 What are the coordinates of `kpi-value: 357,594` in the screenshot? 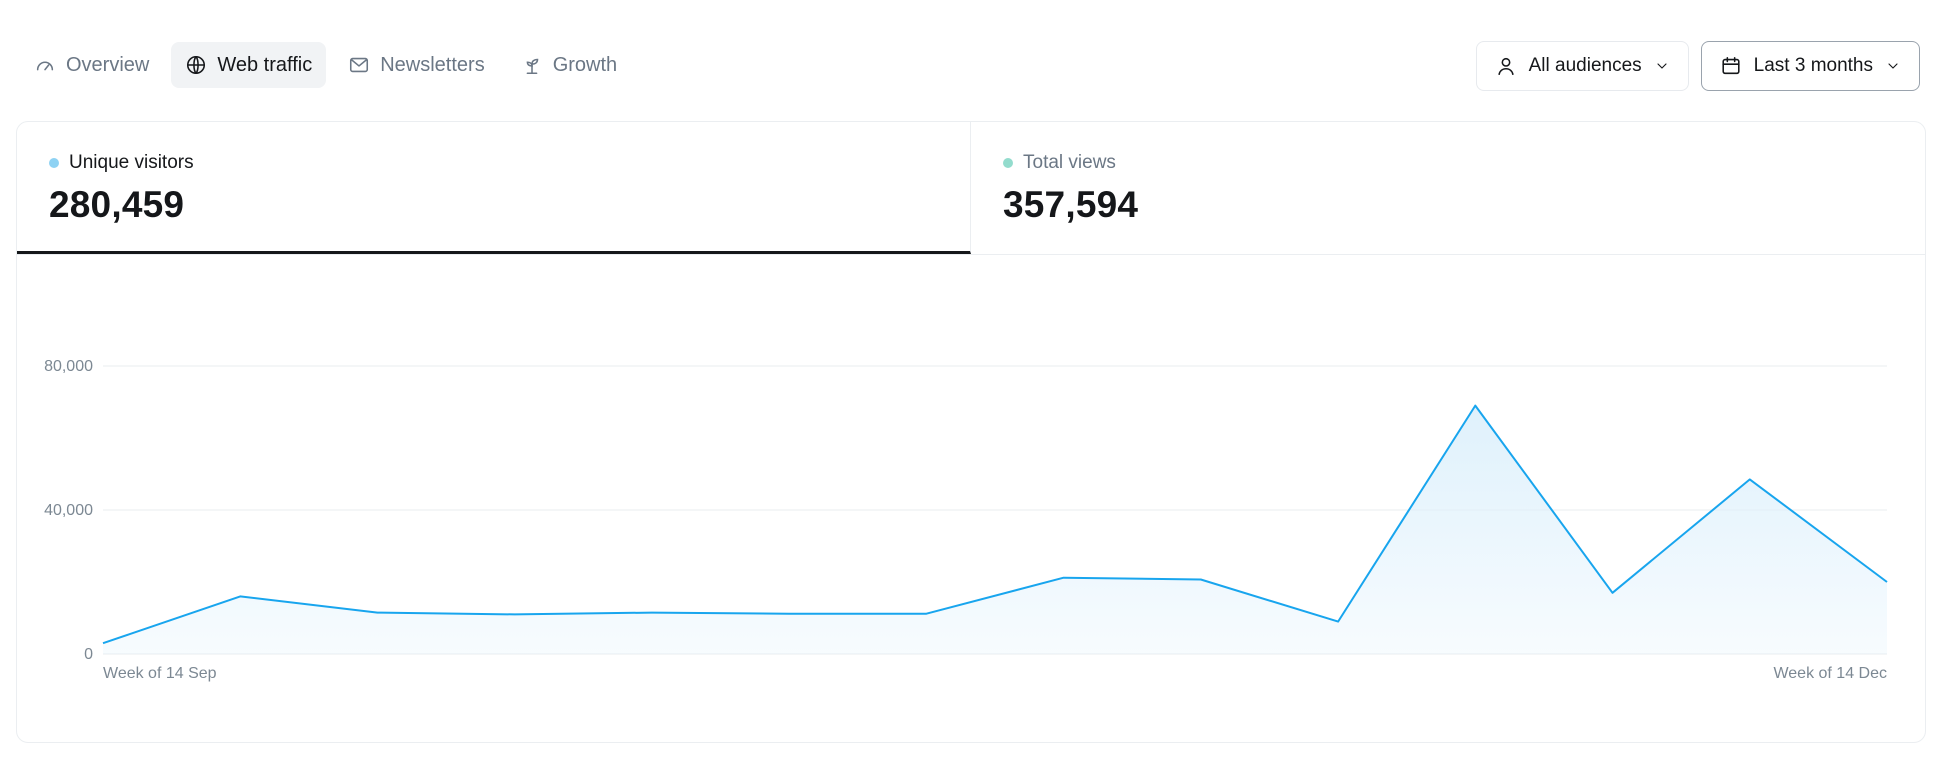 It's located at (1071, 204).